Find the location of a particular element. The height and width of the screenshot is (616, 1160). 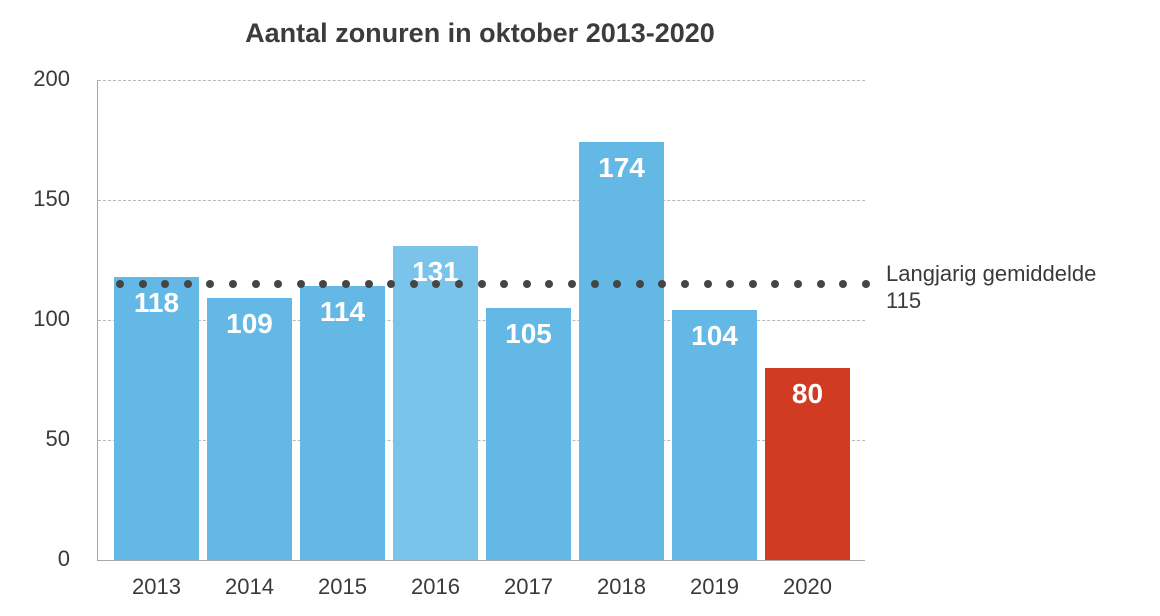

x-tick-label: 2019 is located at coordinates (714, 586).